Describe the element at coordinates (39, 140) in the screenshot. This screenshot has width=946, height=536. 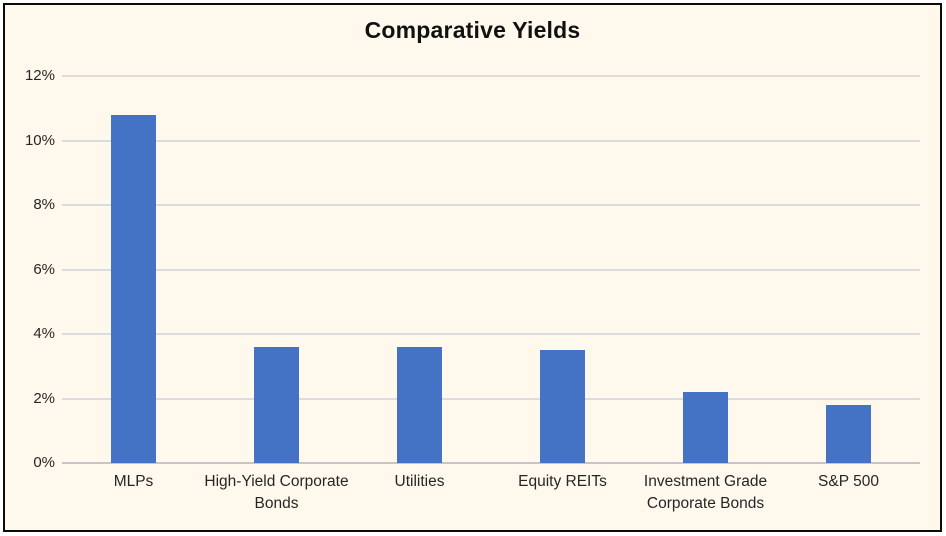
I see `y-tick-label: 10%` at that location.